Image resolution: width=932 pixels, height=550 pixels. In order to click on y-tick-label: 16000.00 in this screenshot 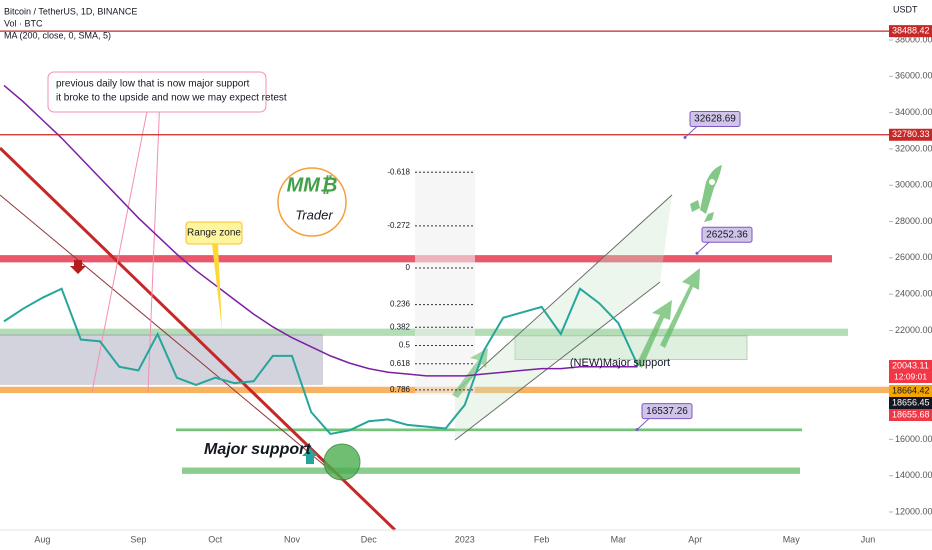, I will do `click(913, 439)`.